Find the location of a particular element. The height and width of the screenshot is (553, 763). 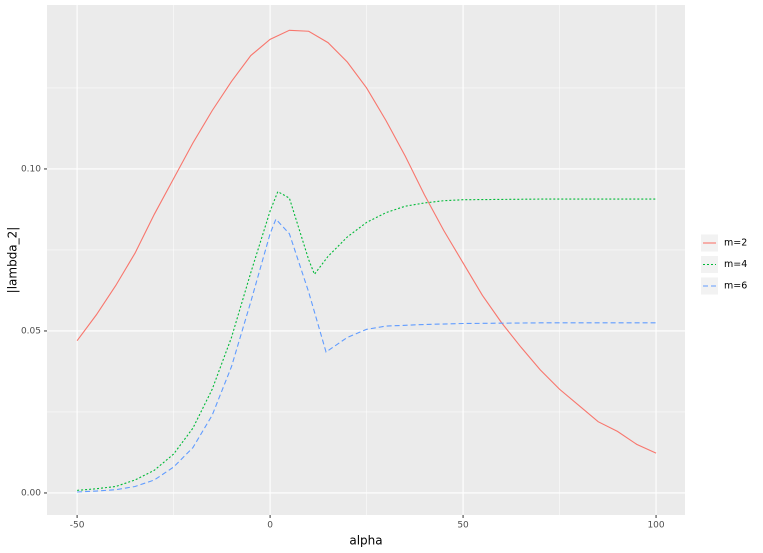

x-tick-label: -50 is located at coordinates (77, 526).